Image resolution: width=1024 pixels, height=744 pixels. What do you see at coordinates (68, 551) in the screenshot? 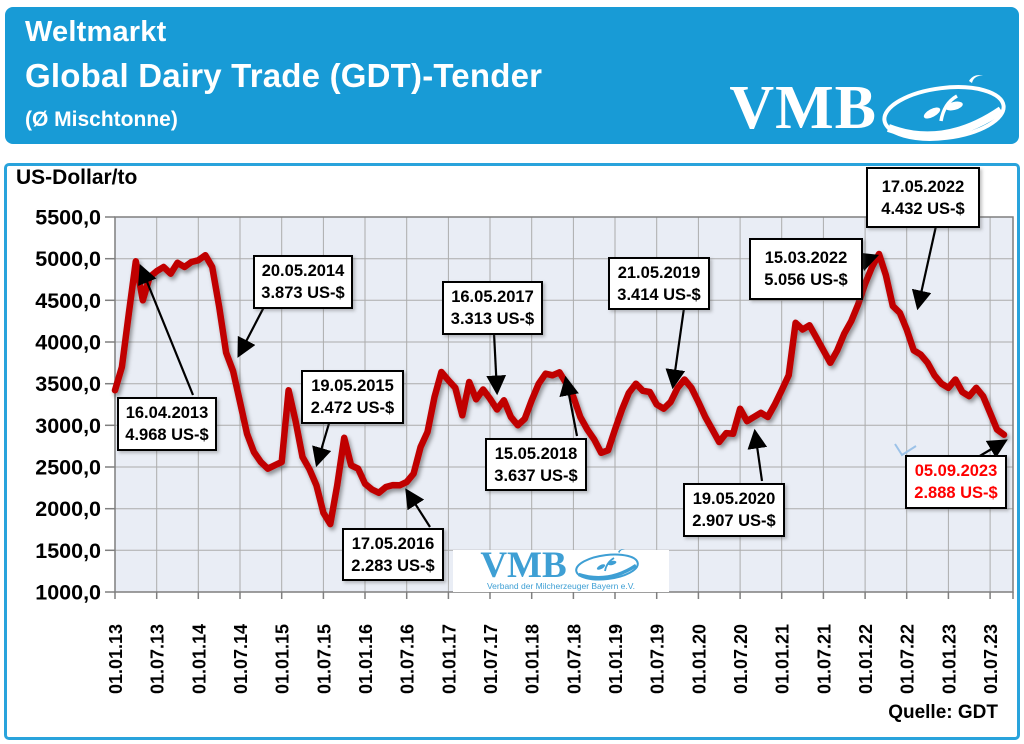
I see `svg-text: 1500,0` at bounding box center [68, 551].